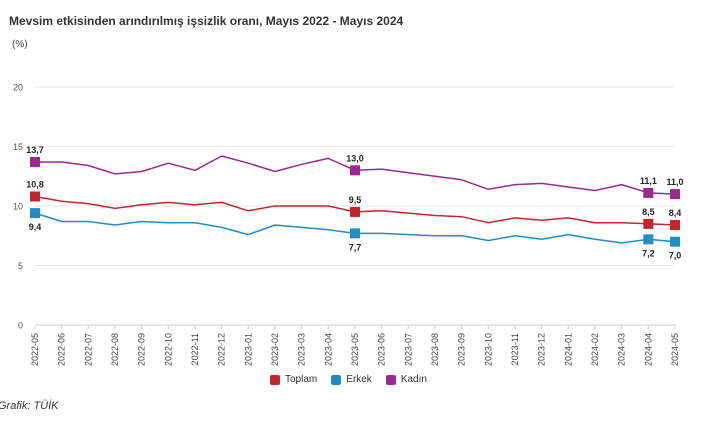 Image resolution: width=722 pixels, height=422 pixels. What do you see at coordinates (275, 379) in the screenshot?
I see `legend-swatch-toplam` at bounding box center [275, 379].